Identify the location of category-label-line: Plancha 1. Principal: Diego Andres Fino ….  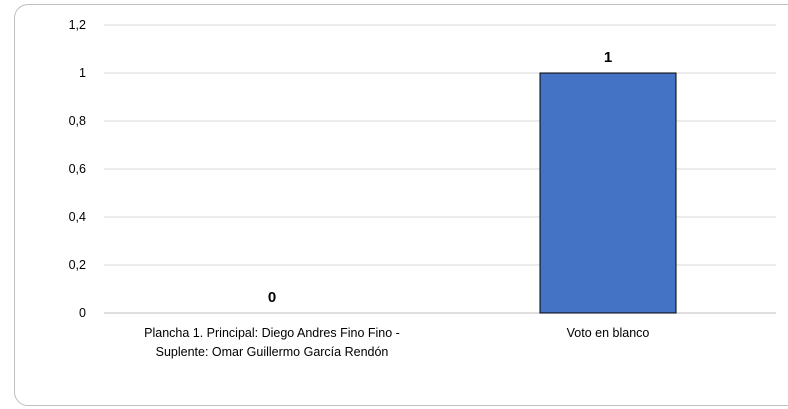
(272, 333).